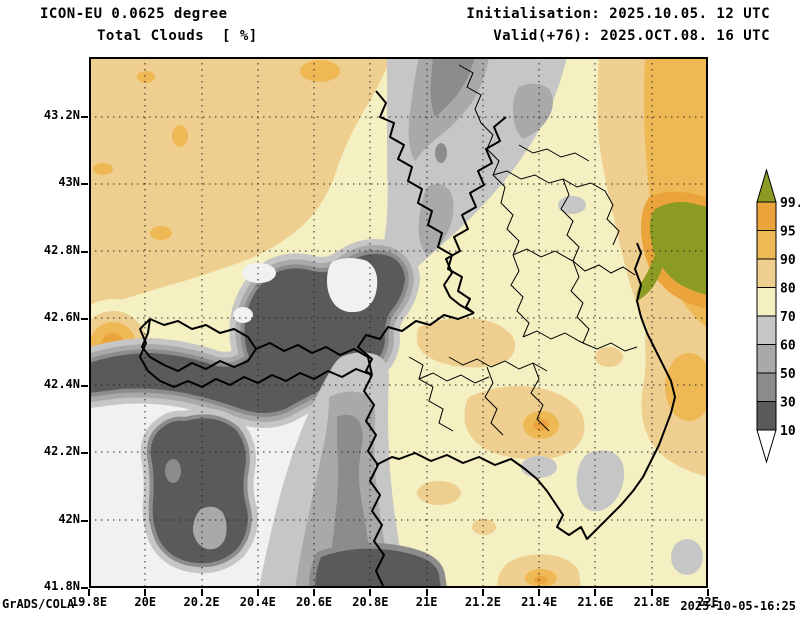 Image resolution: width=800 pixels, height=618 pixels. I want to click on lat-tick-label: 42.8N, so click(61, 249).